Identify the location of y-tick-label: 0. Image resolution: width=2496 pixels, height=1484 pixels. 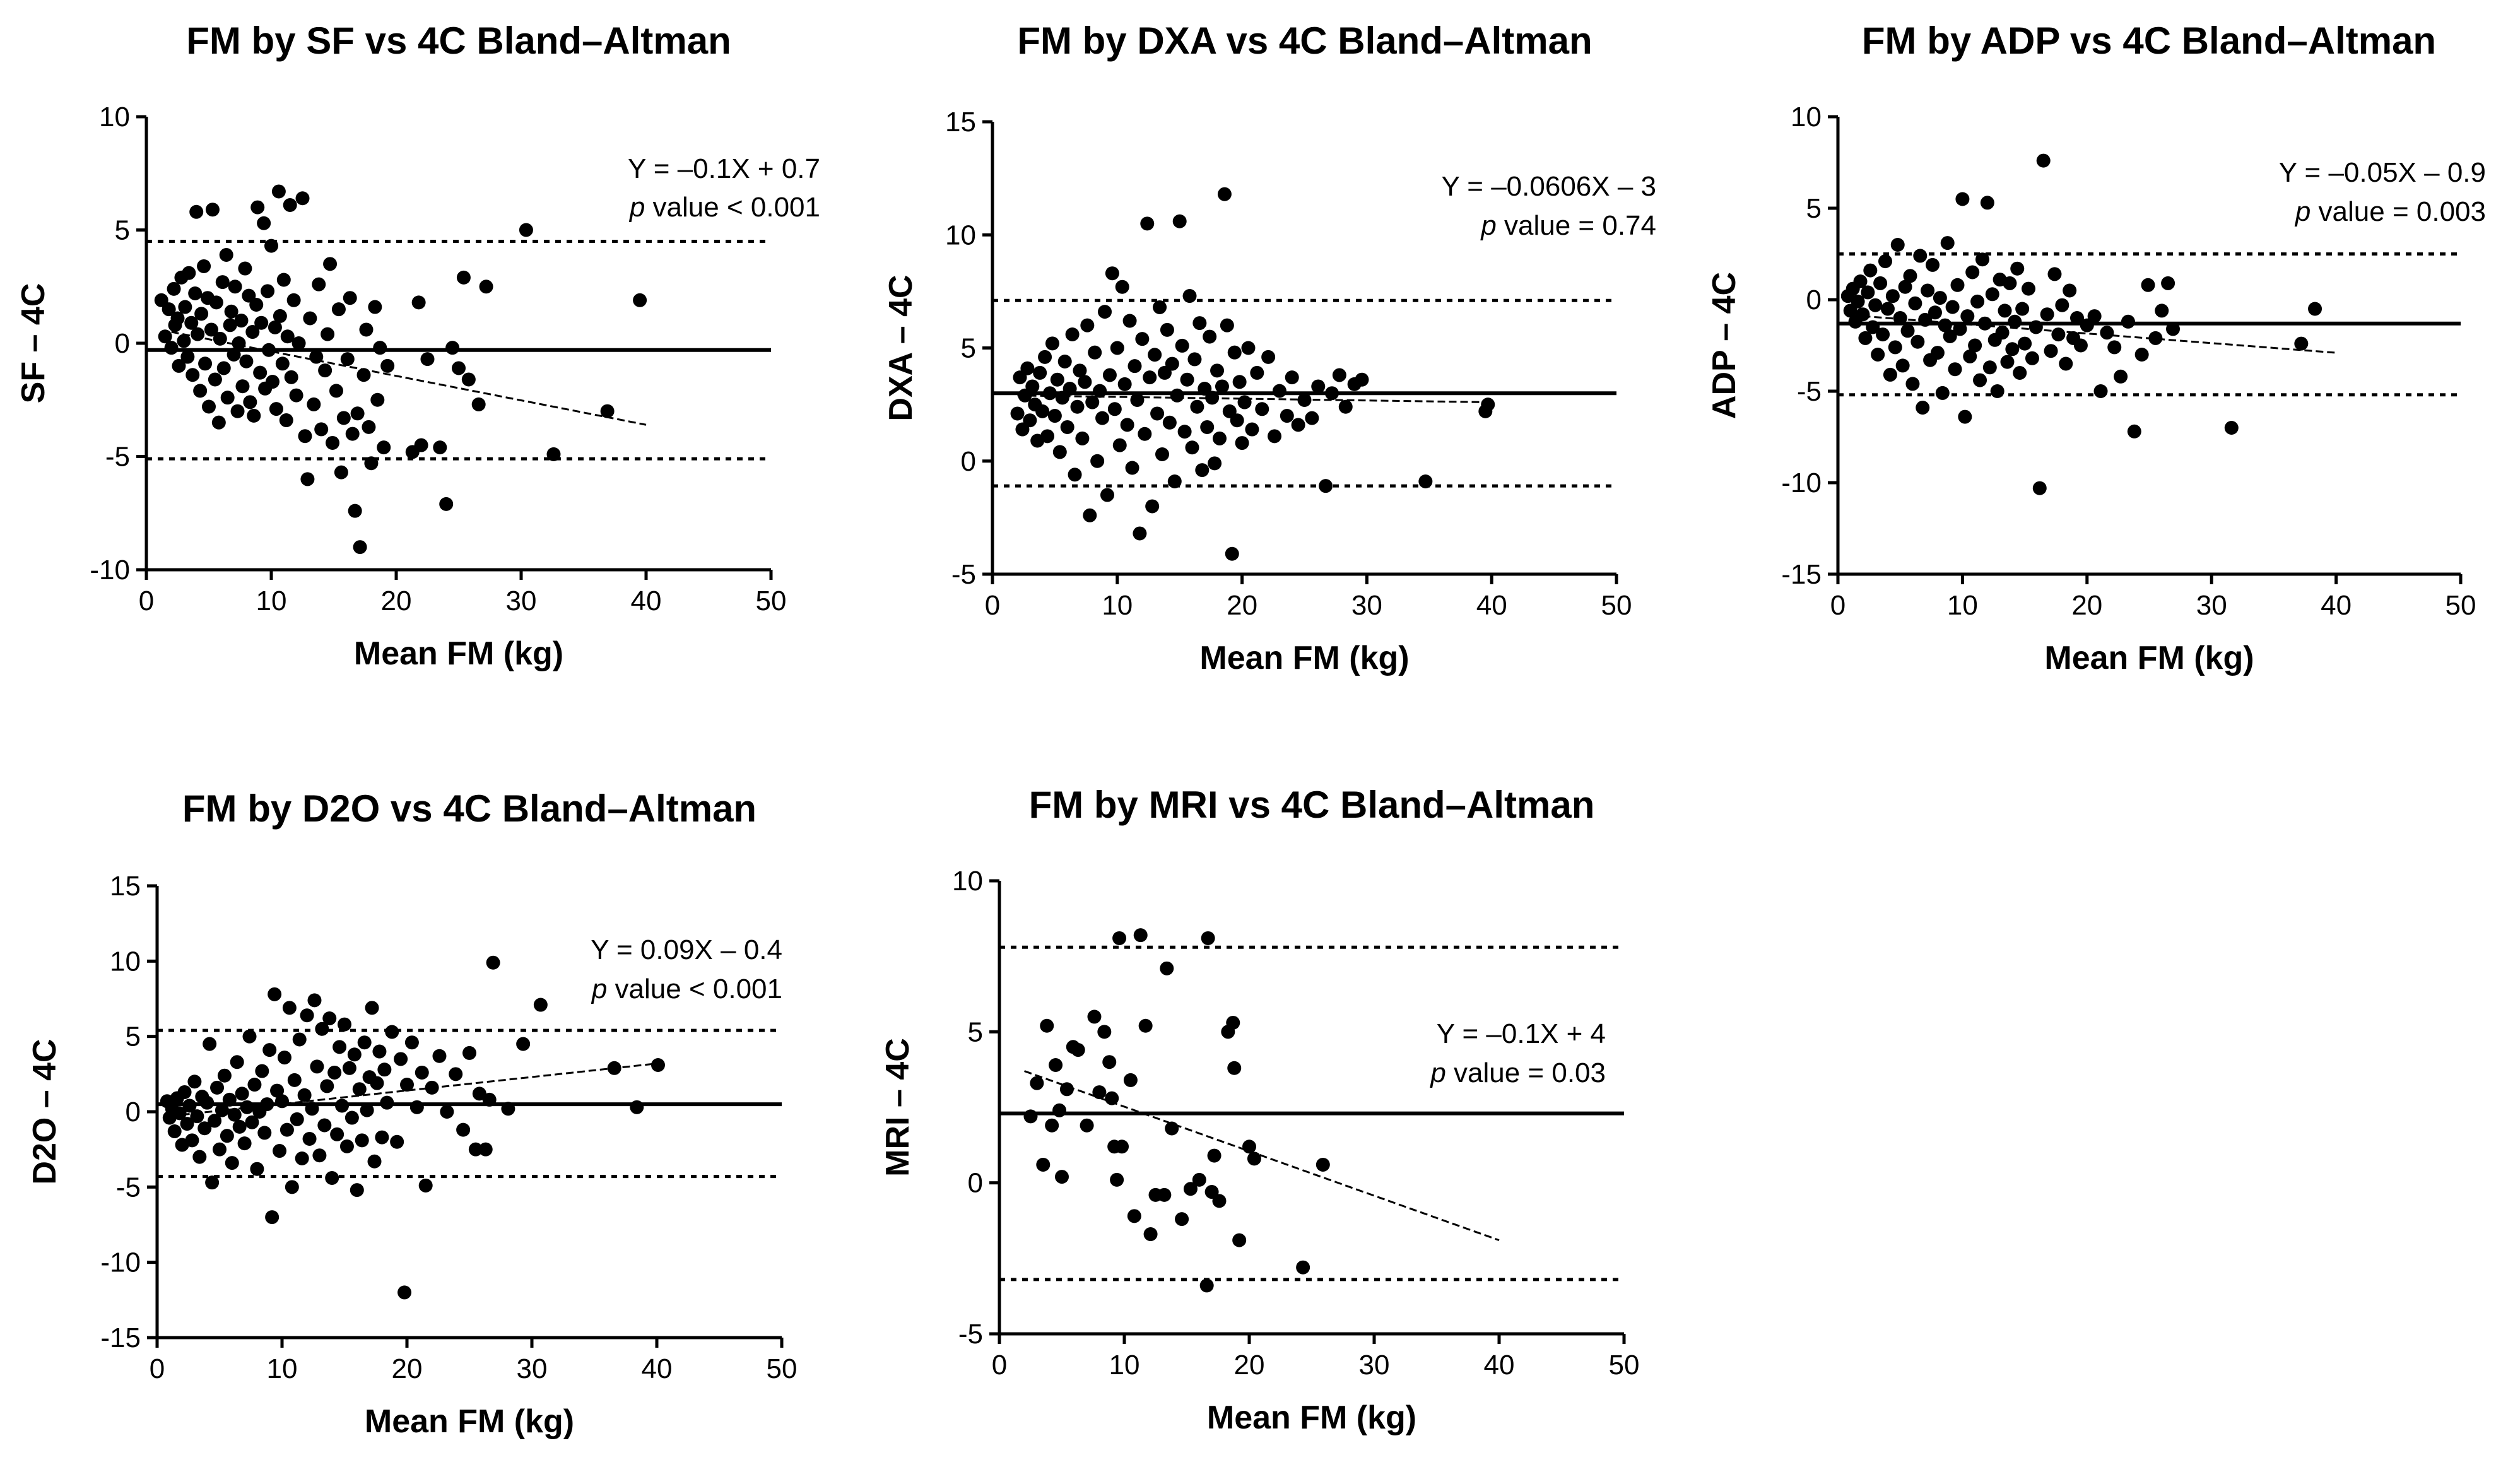
(975, 1183).